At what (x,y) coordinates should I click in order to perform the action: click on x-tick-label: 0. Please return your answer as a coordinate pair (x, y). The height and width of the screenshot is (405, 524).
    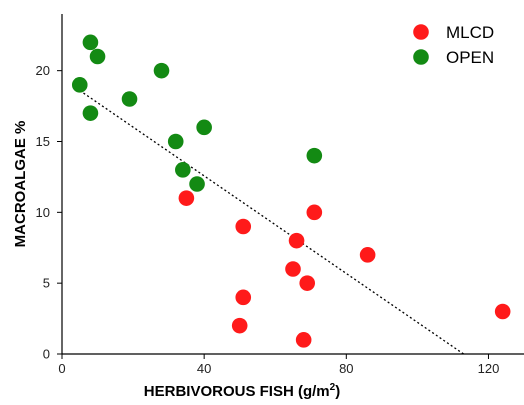
    Looking at the image, I should click on (61, 368).